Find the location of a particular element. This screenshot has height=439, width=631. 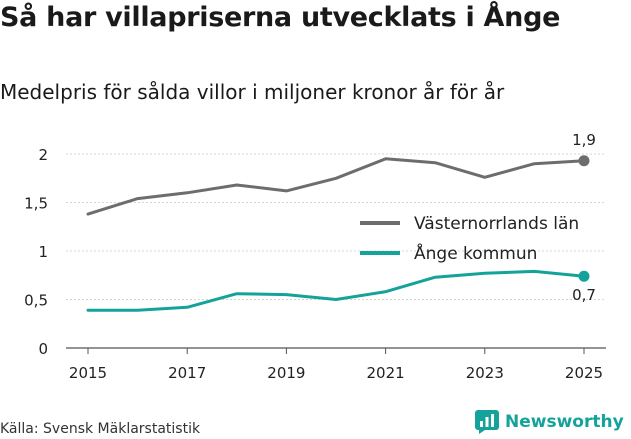

series-line-vasternorrland is located at coordinates (336, 186).